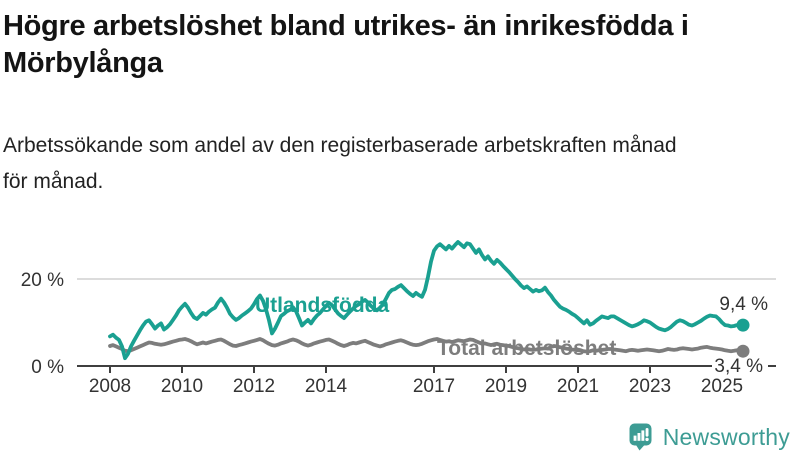 Image resolution: width=800 pixels, height=458 pixels. I want to click on x-axis-tick-label: 2014, so click(326, 386).